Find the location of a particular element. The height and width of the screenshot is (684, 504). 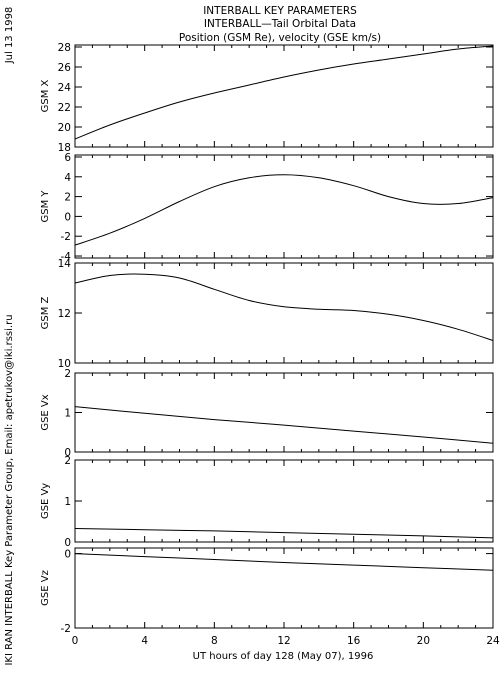

panel-gsm-y: -4 -2 0 2 4 6 GSM Y is located at coordinates (267, 207).